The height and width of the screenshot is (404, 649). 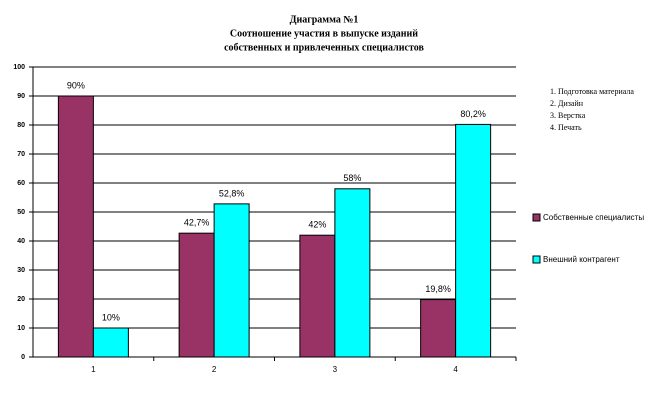 What do you see at coordinates (324, 19) in the screenshot?
I see `chart-title: Диаграмма №1` at bounding box center [324, 19].